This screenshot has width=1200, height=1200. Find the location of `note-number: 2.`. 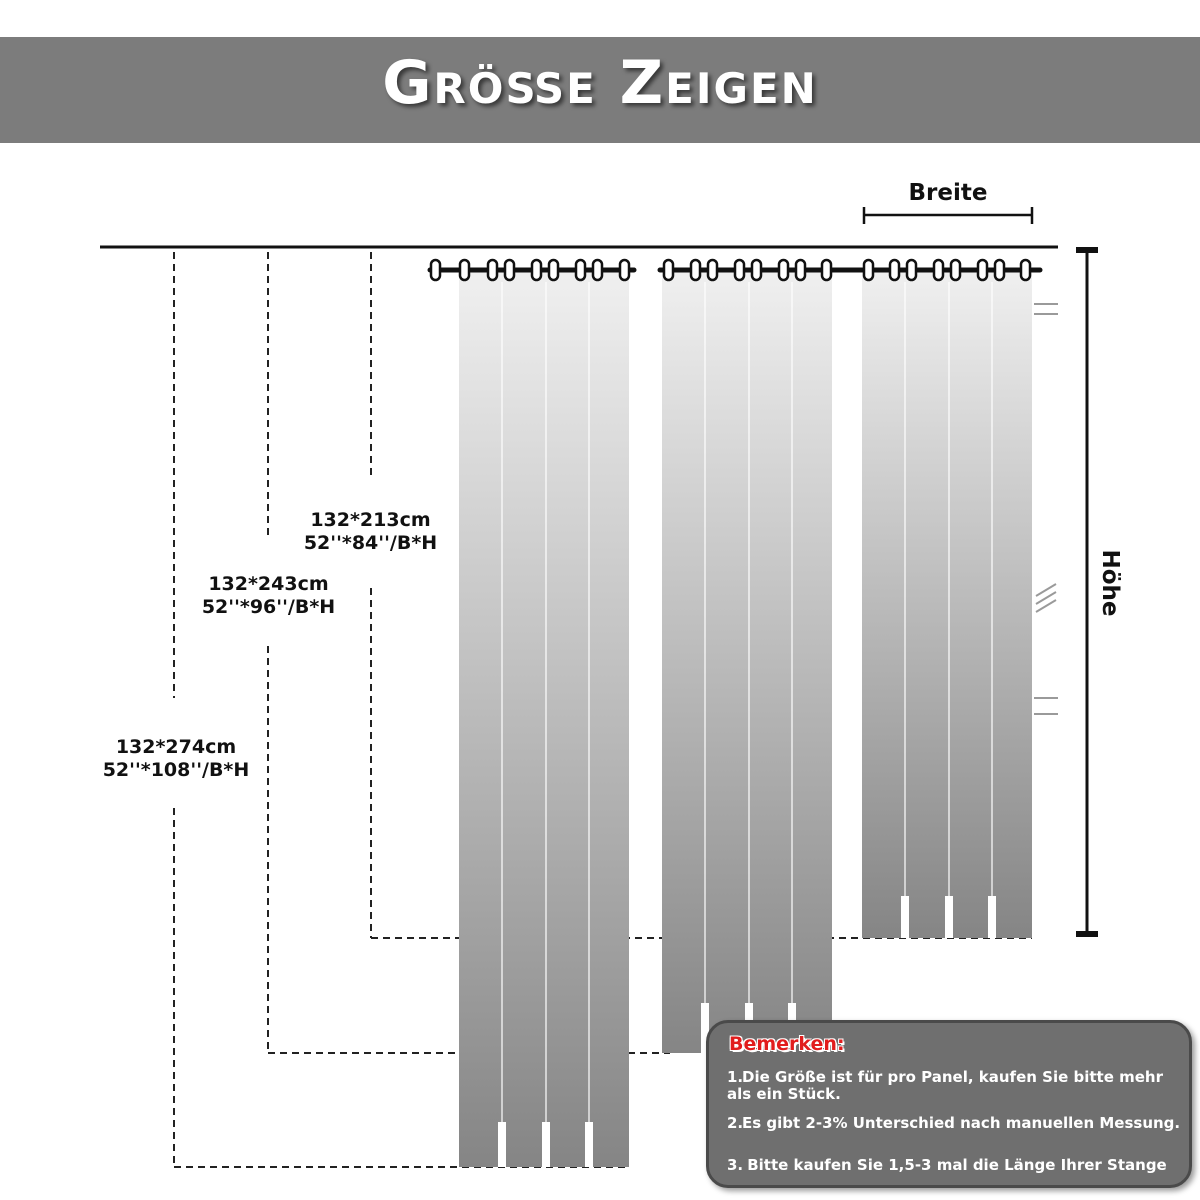

note-number: 2. is located at coordinates (735, 1123).